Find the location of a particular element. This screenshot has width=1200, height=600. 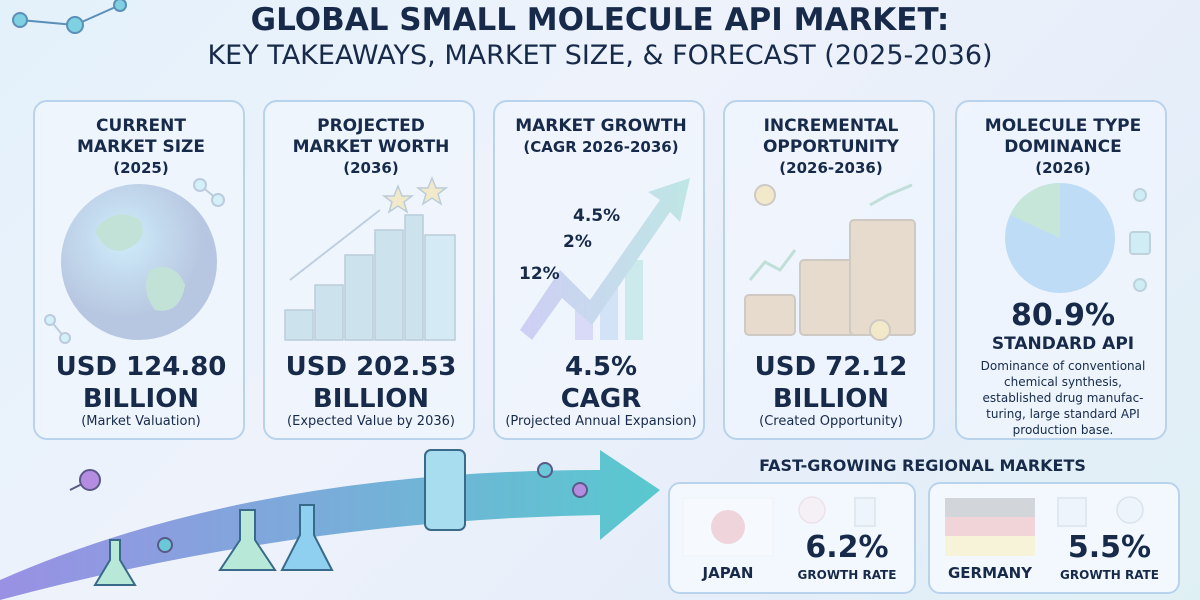

country: GERMANY is located at coordinates (990, 573).